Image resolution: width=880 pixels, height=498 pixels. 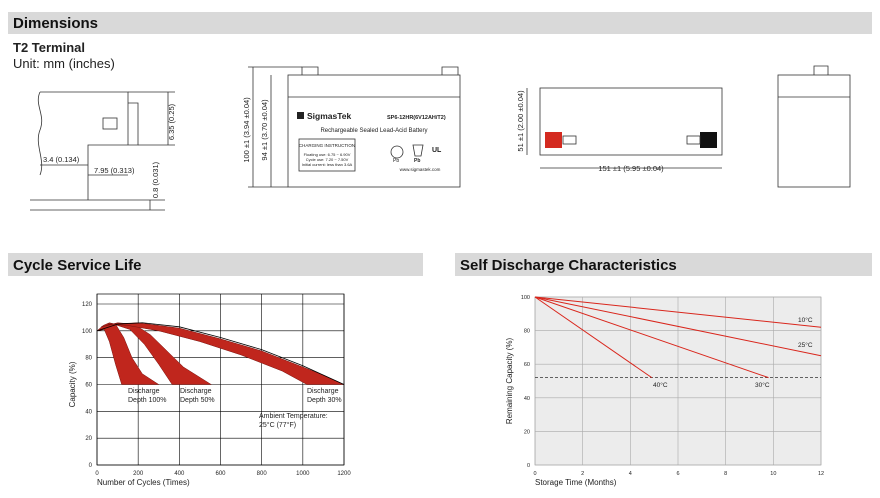 What do you see at coordinates (220, 474) in the screenshot?
I see `x-tick-label: 600` at bounding box center [220, 474].